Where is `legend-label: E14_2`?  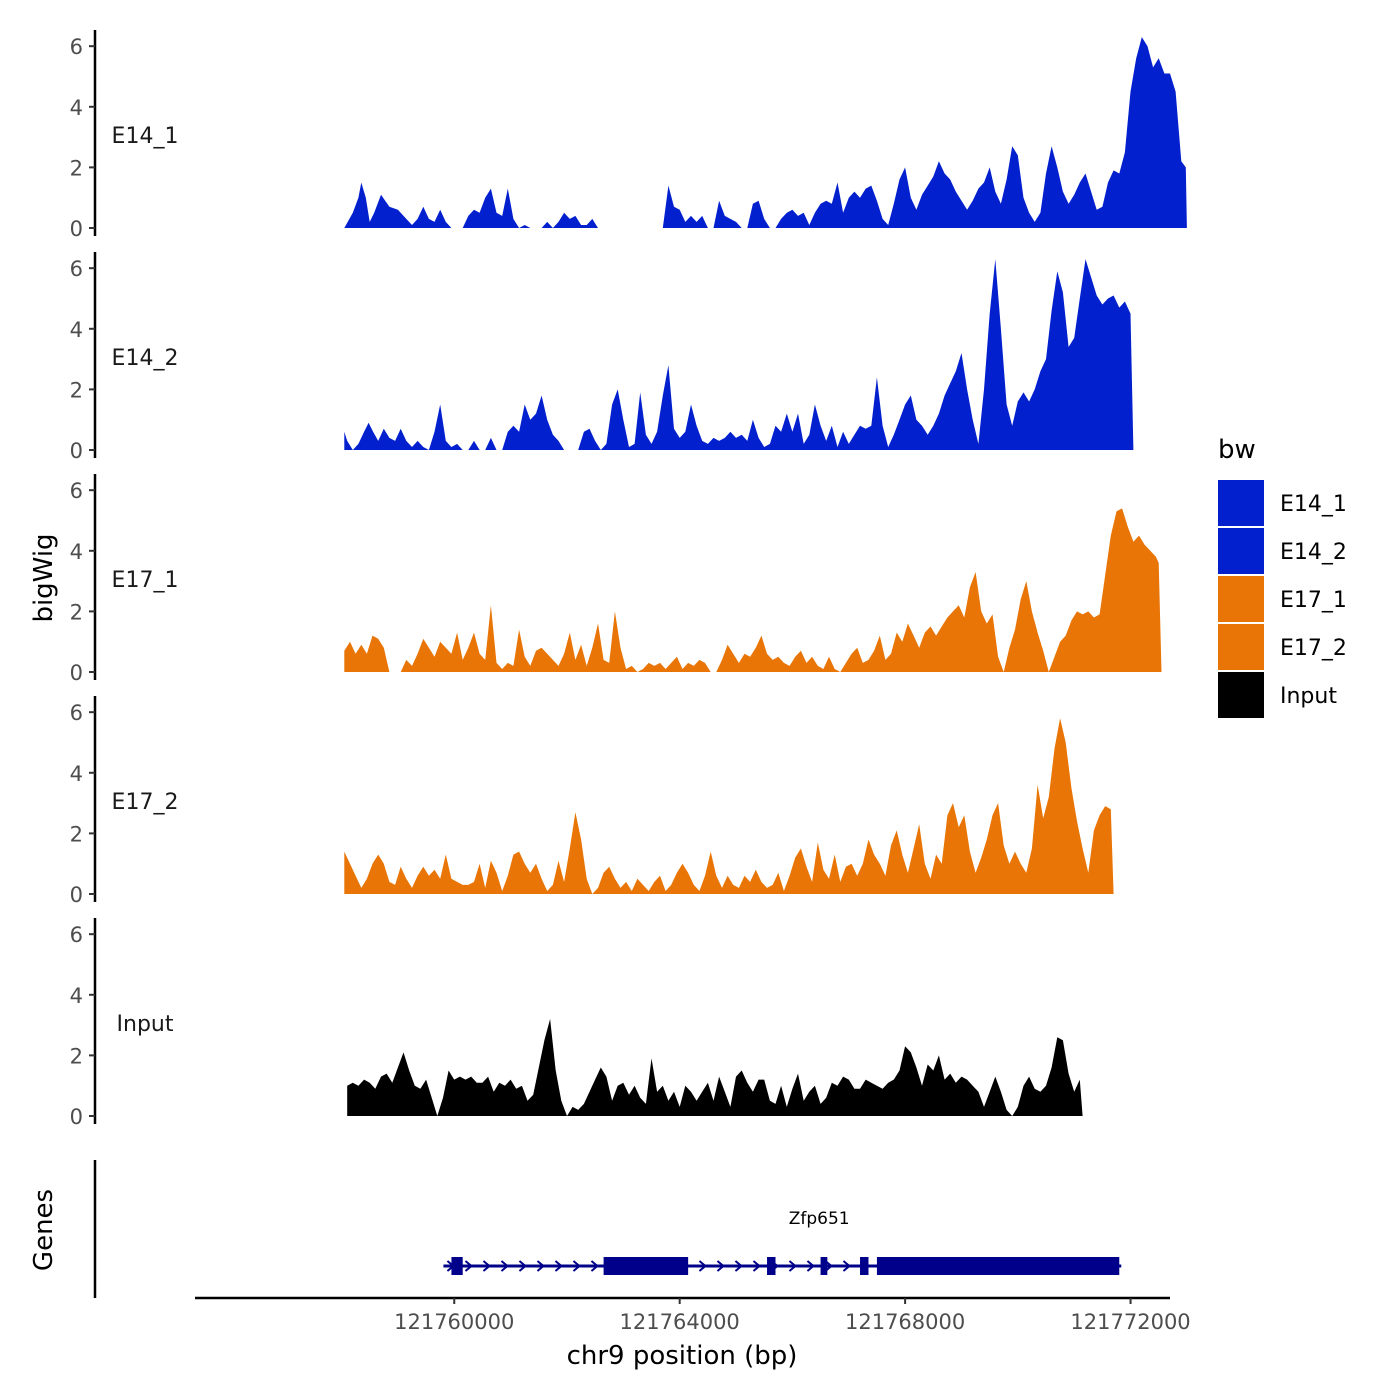 legend-label: E14_2 is located at coordinates (1313, 552).